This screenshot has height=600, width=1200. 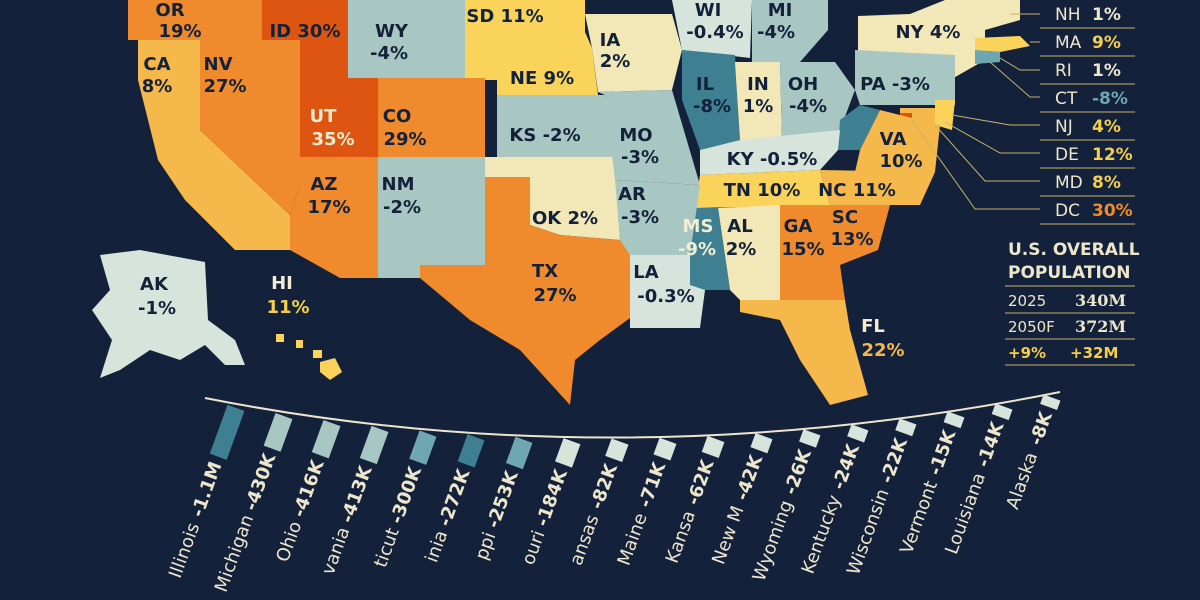 I want to click on state-shape-pa, so click(x=905, y=77).